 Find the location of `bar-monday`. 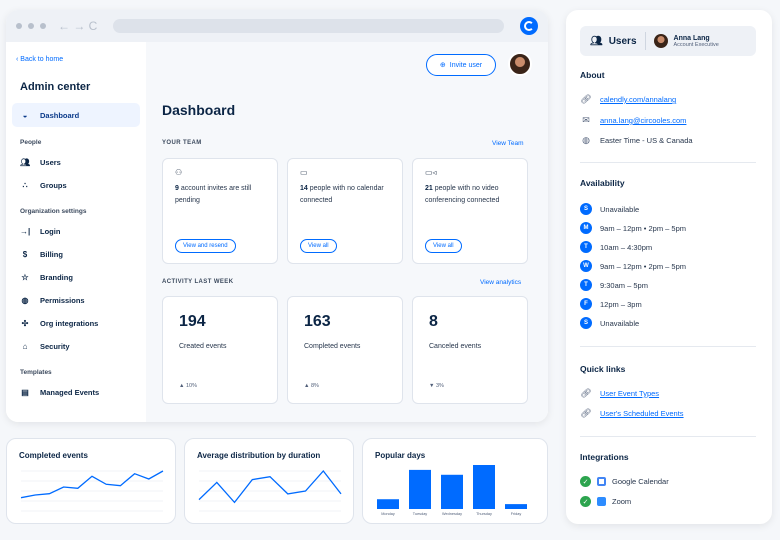

bar-monday is located at coordinates (388, 504).